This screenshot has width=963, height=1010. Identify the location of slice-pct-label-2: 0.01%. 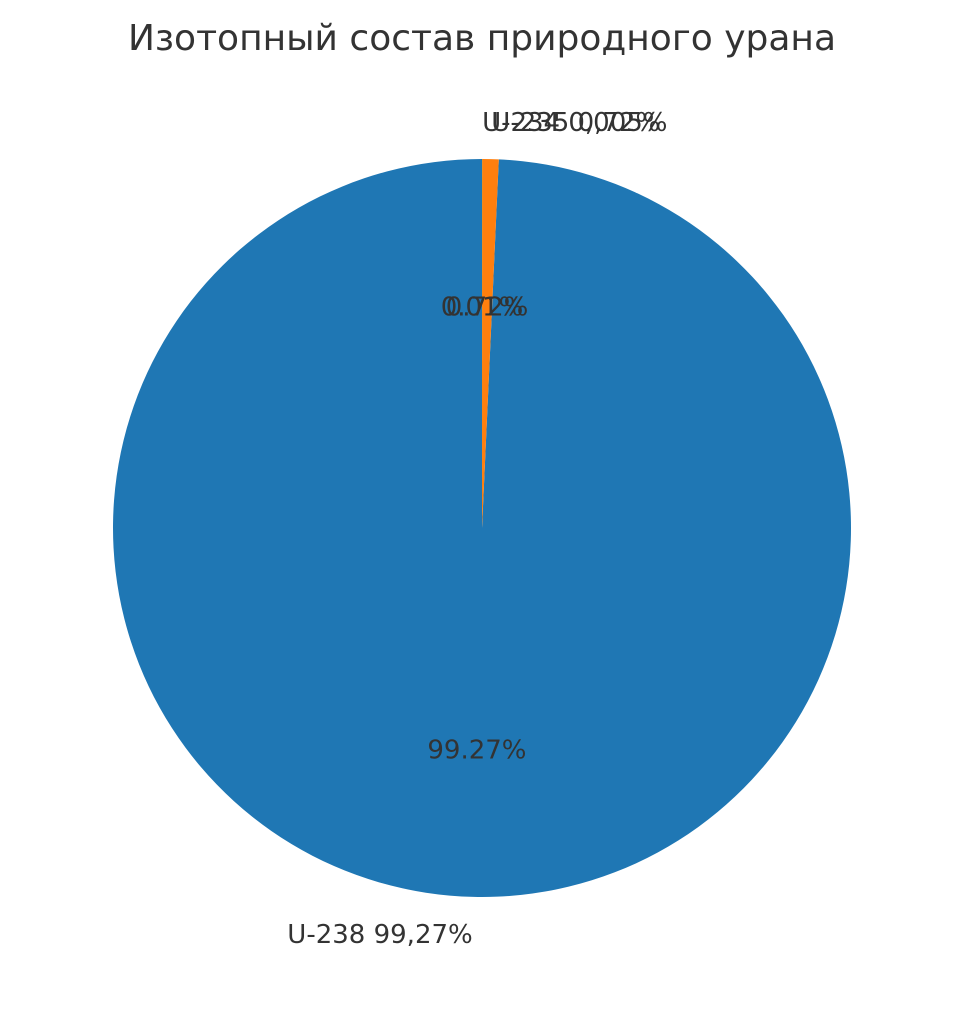
(482, 308).